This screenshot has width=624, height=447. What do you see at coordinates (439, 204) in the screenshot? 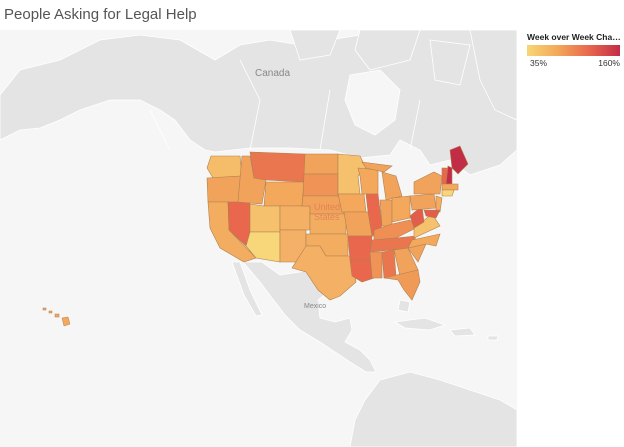
I see `state-new-jersey` at bounding box center [439, 204].